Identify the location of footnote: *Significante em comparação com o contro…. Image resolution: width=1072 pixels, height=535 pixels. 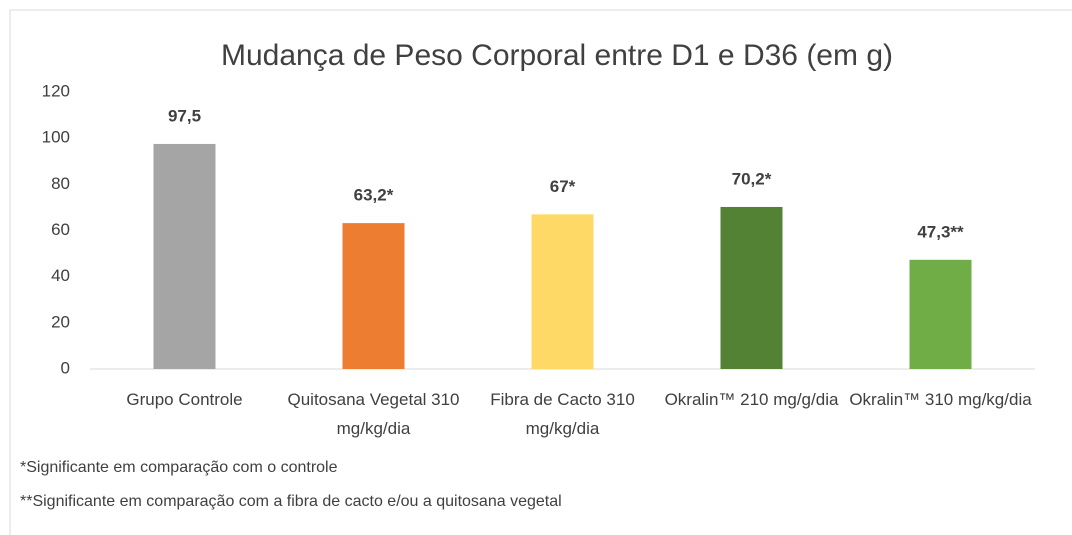
(179, 467).